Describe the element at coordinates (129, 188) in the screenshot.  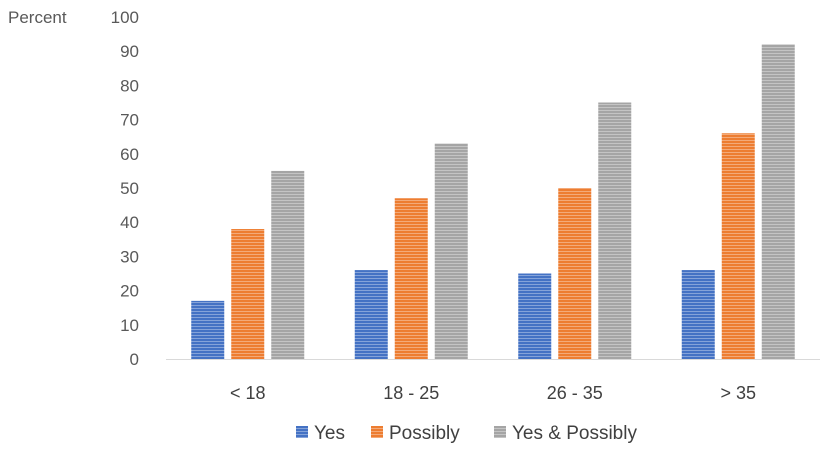
I see `y-tick-label: 50` at that location.